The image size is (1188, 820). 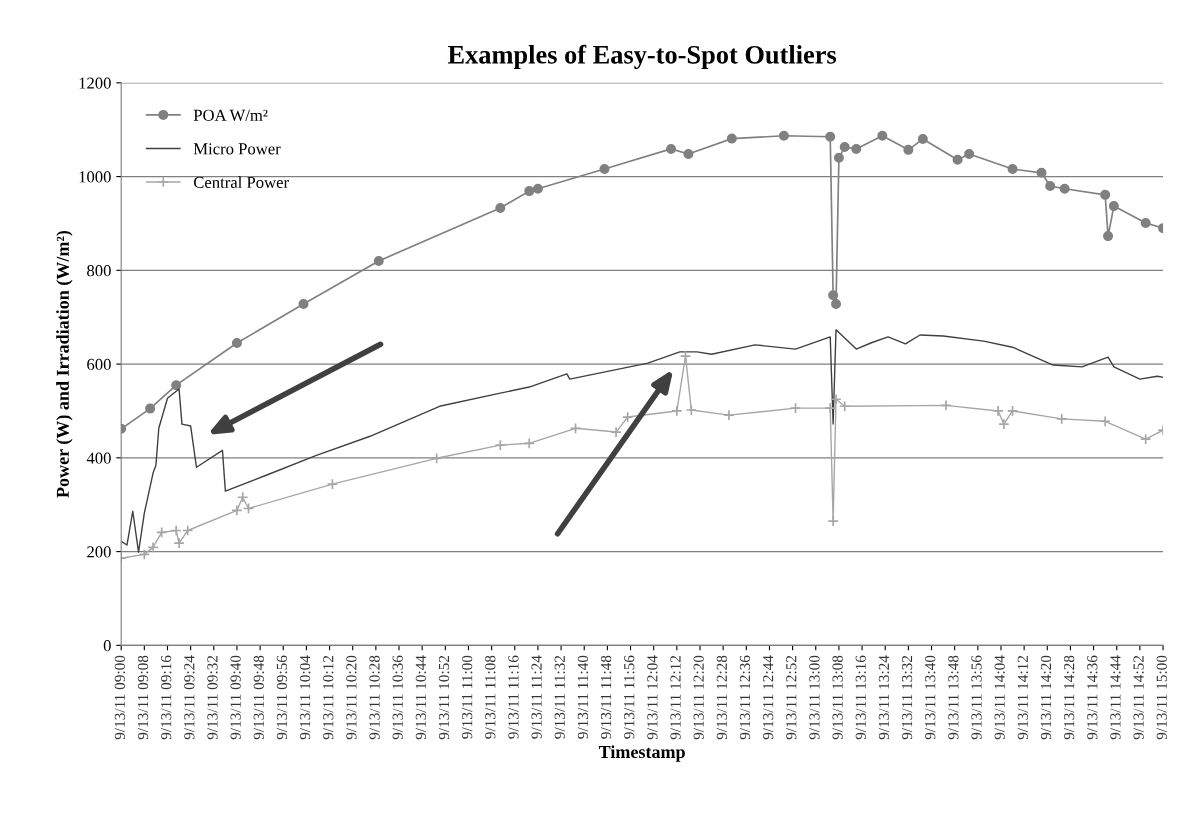 What do you see at coordinates (583, 697) in the screenshot?
I see `x-tick-label: 9/13/11 11:40` at bounding box center [583, 697].